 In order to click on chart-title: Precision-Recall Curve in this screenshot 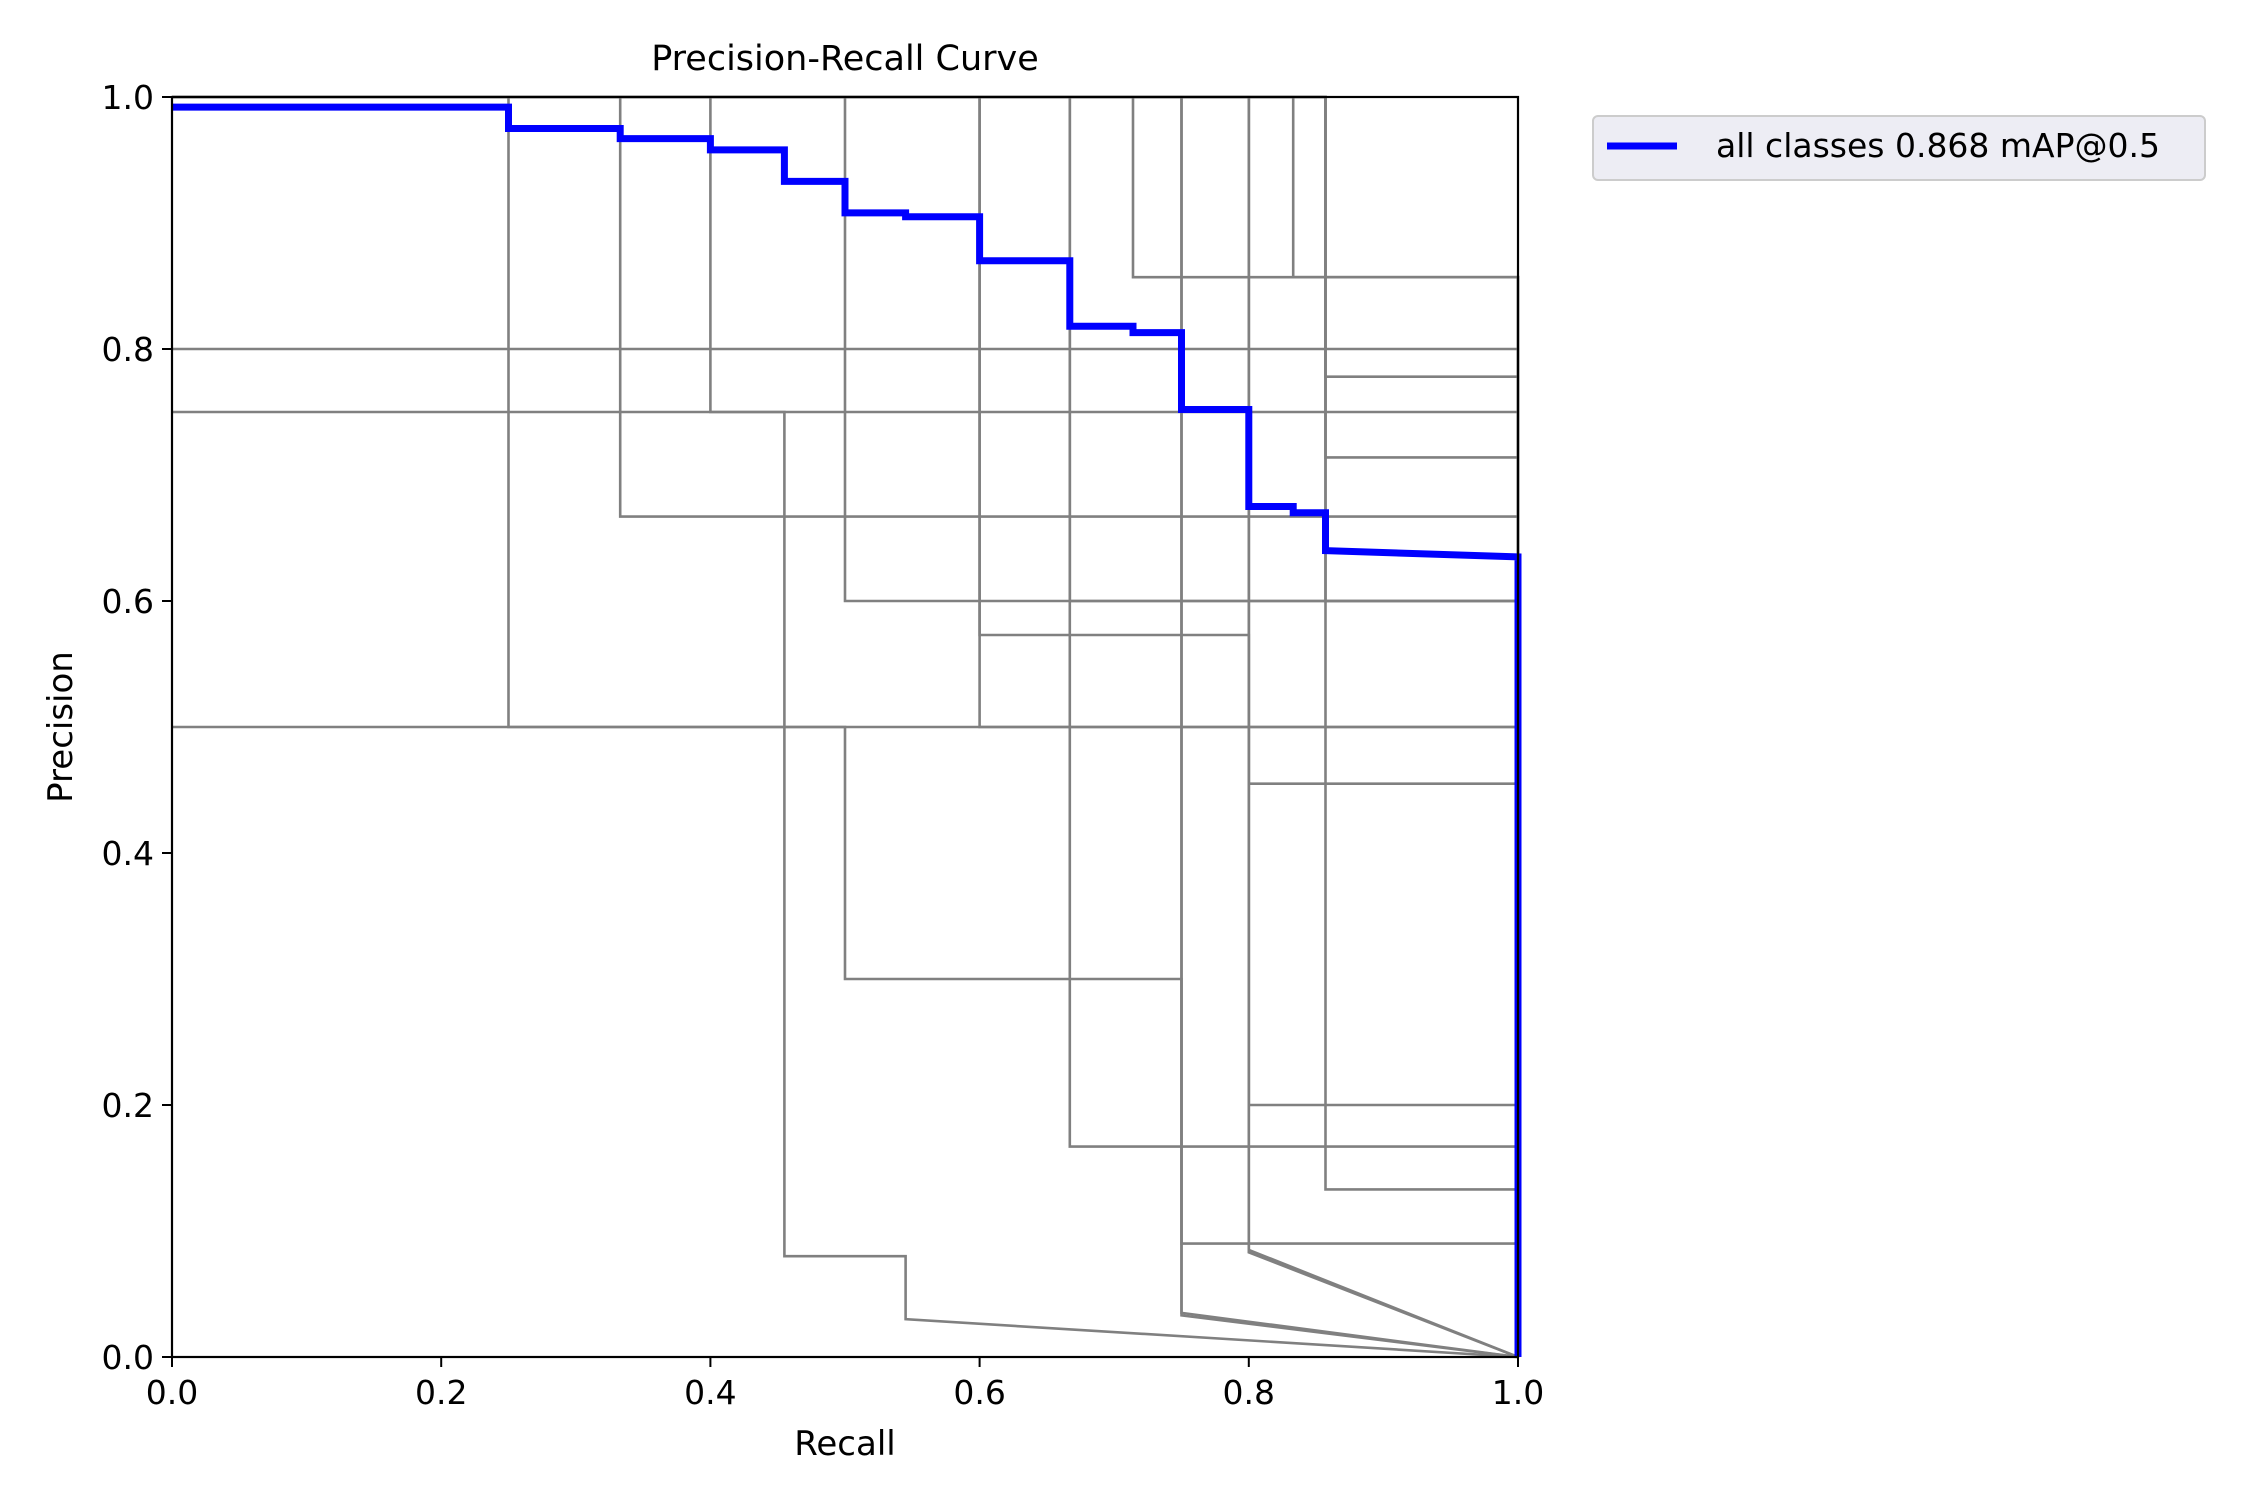, I will do `click(845, 59)`.